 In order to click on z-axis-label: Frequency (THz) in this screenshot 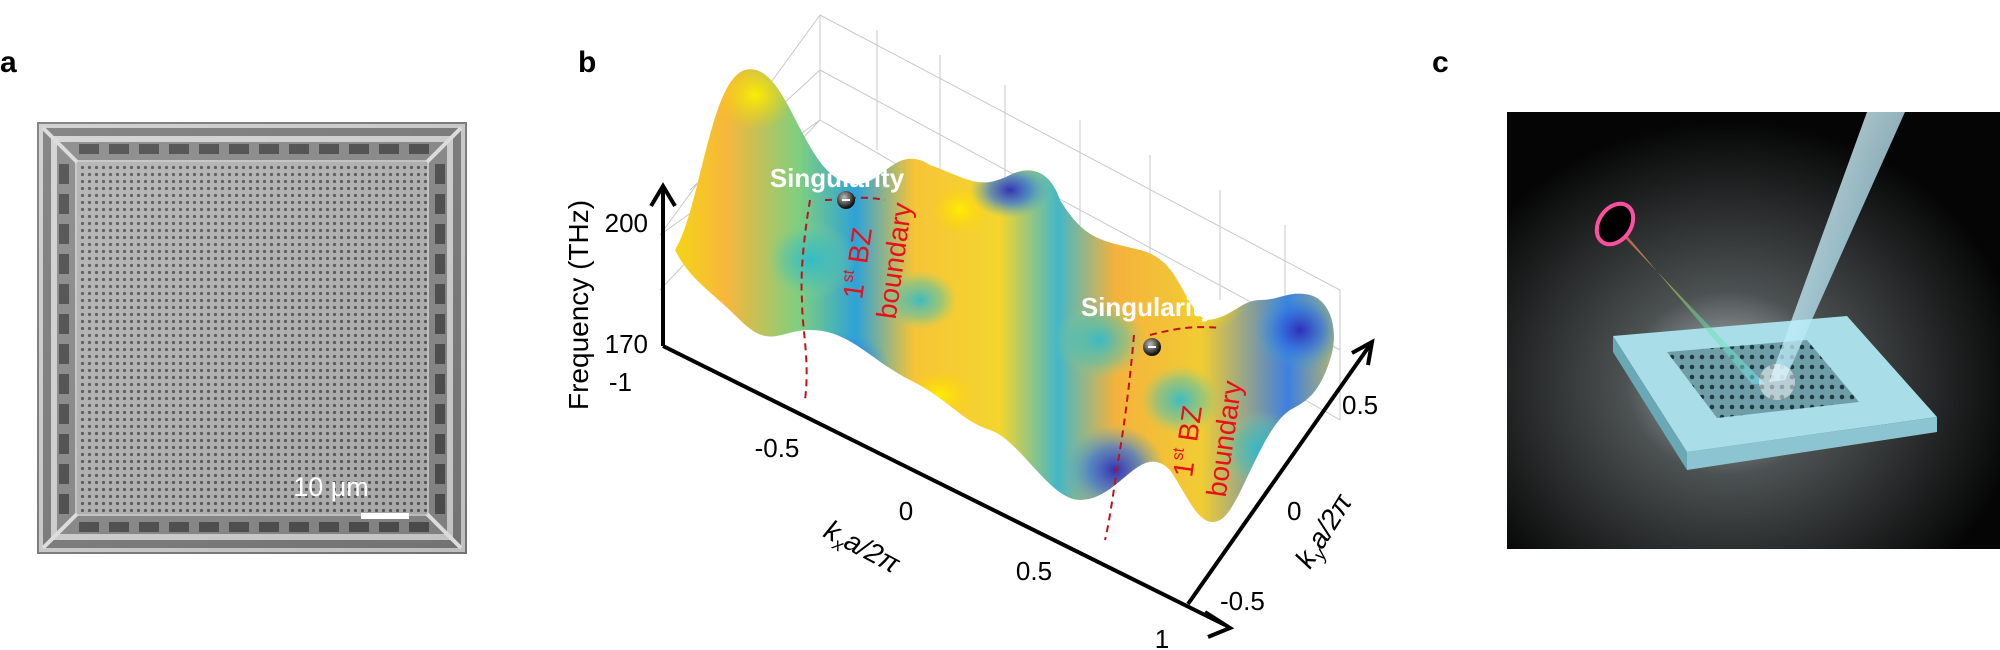, I will do `click(578, 305)`.